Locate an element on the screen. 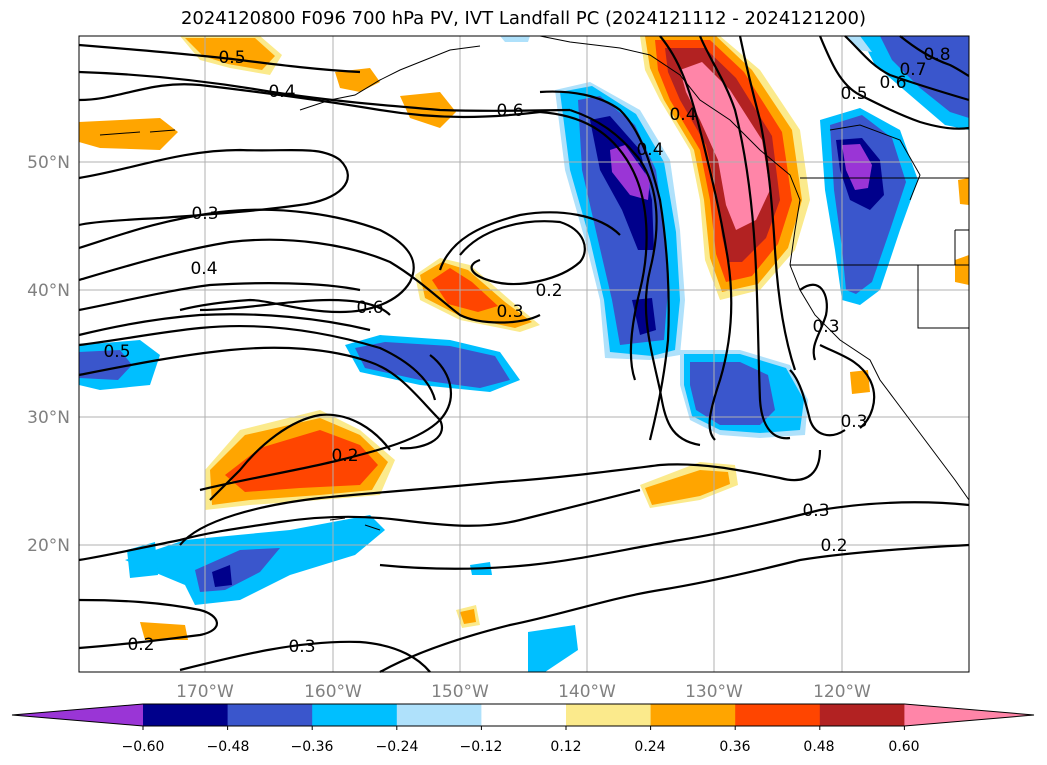 The width and height of the screenshot is (1047, 765). colorbar-tick-label: 0.12 is located at coordinates (565, 747).